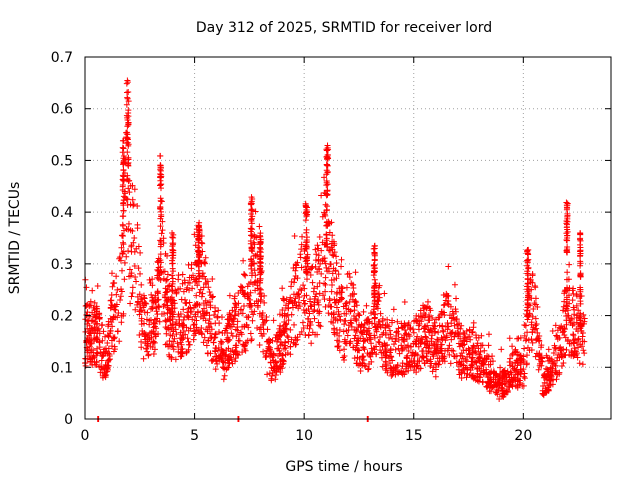 This screenshot has height=480, width=640. What do you see at coordinates (62, 161) in the screenshot?
I see `y-tick-label: 0.5` at bounding box center [62, 161].